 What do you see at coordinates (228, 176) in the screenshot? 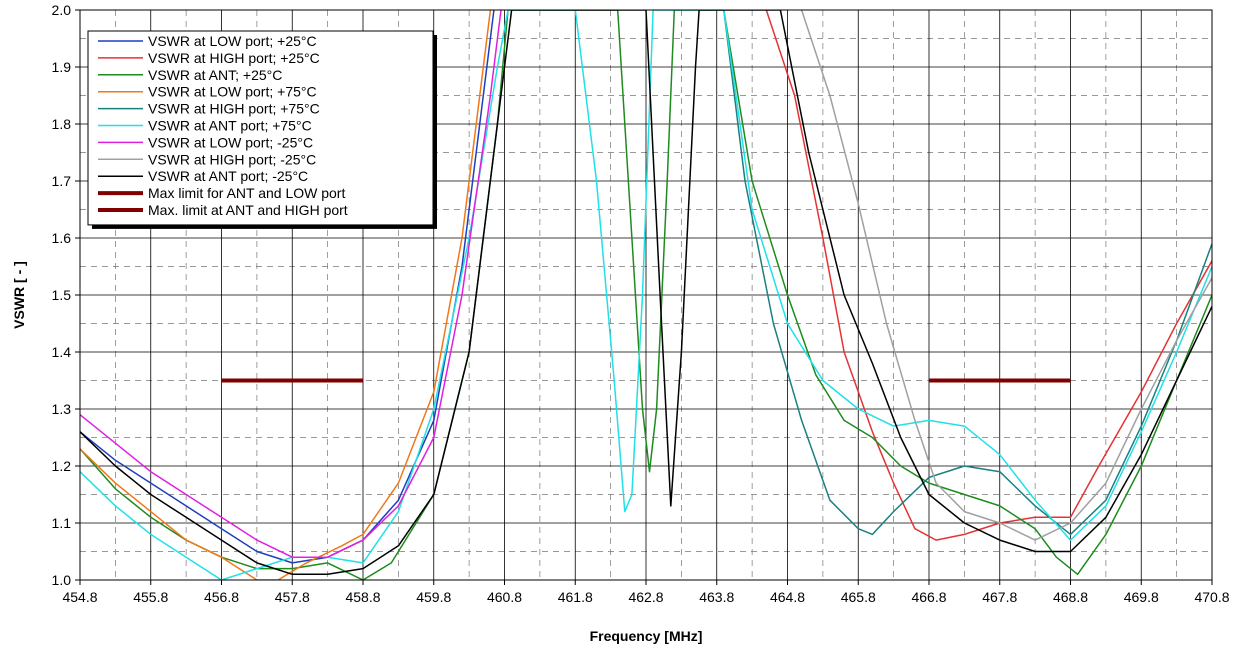
I see `legend-label: VSWR at ANT port; -25°C` at bounding box center [228, 176].